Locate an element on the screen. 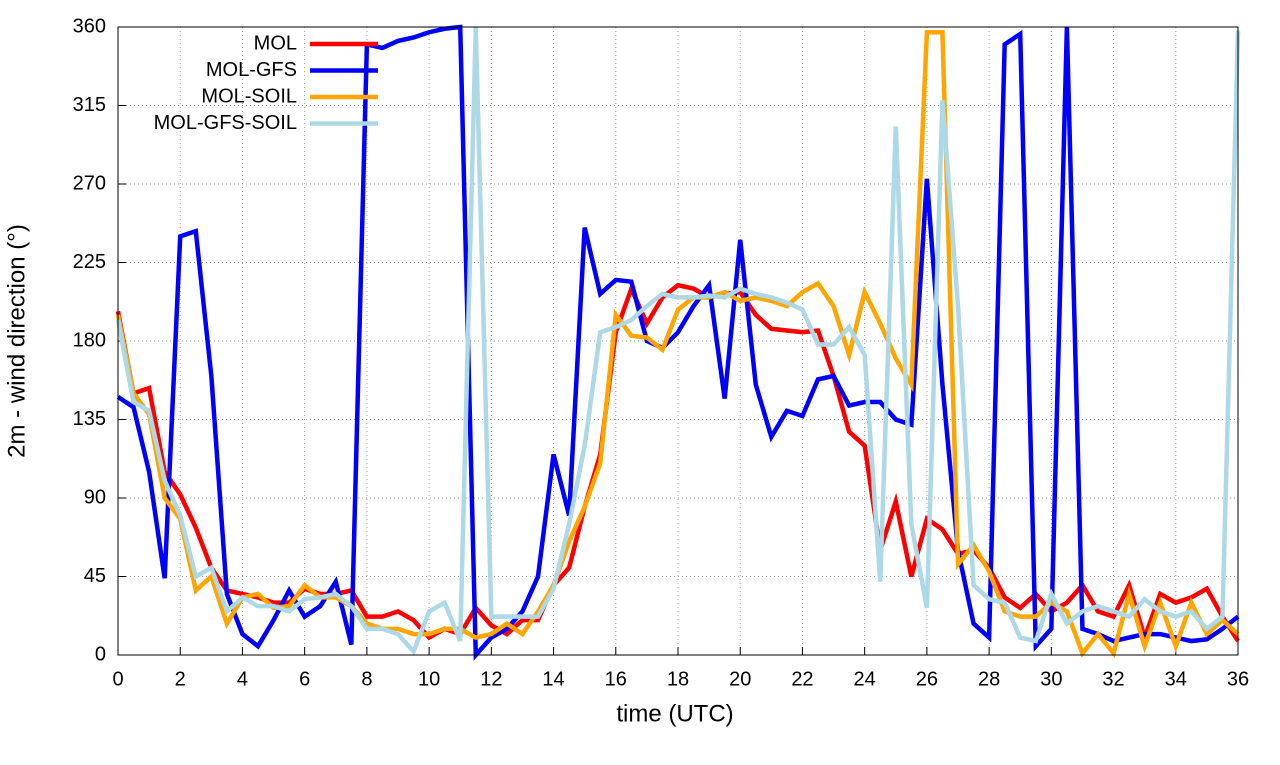 The image size is (1280, 765). x-tick-label: 16 is located at coordinates (616, 679).